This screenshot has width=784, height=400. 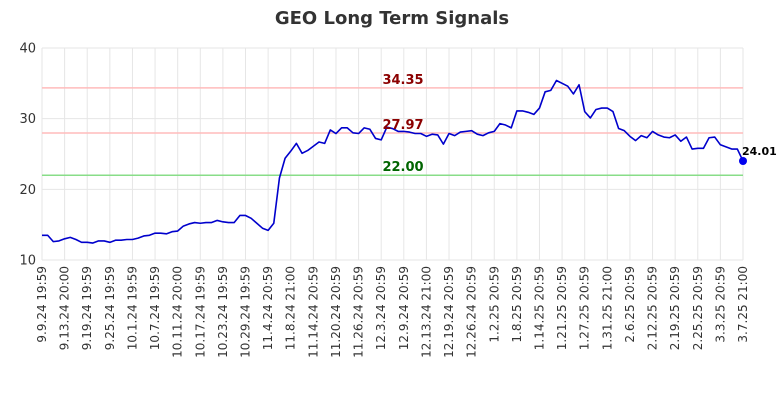 I want to click on last-value-label: 24.01, so click(x=759, y=151).